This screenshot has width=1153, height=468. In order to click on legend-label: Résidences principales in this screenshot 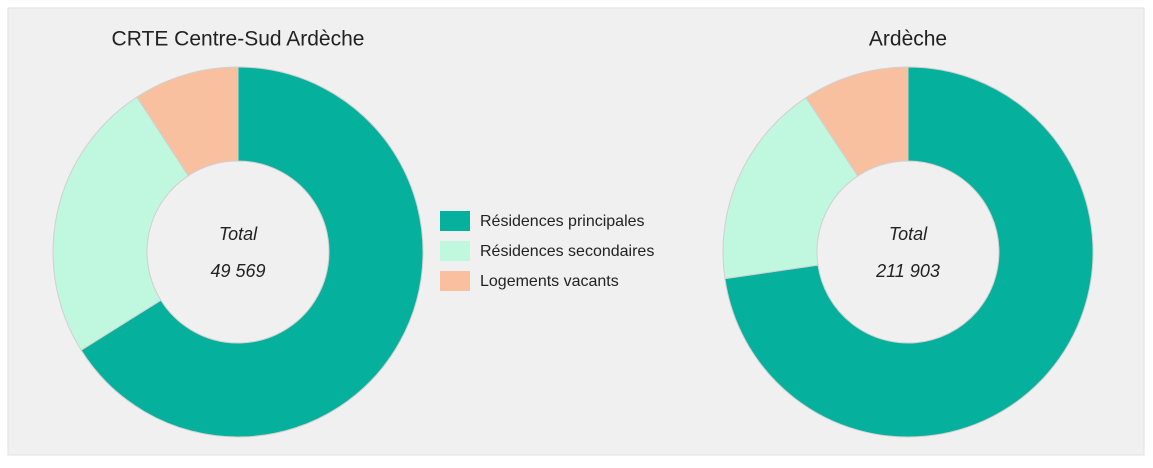, I will do `click(562, 221)`.